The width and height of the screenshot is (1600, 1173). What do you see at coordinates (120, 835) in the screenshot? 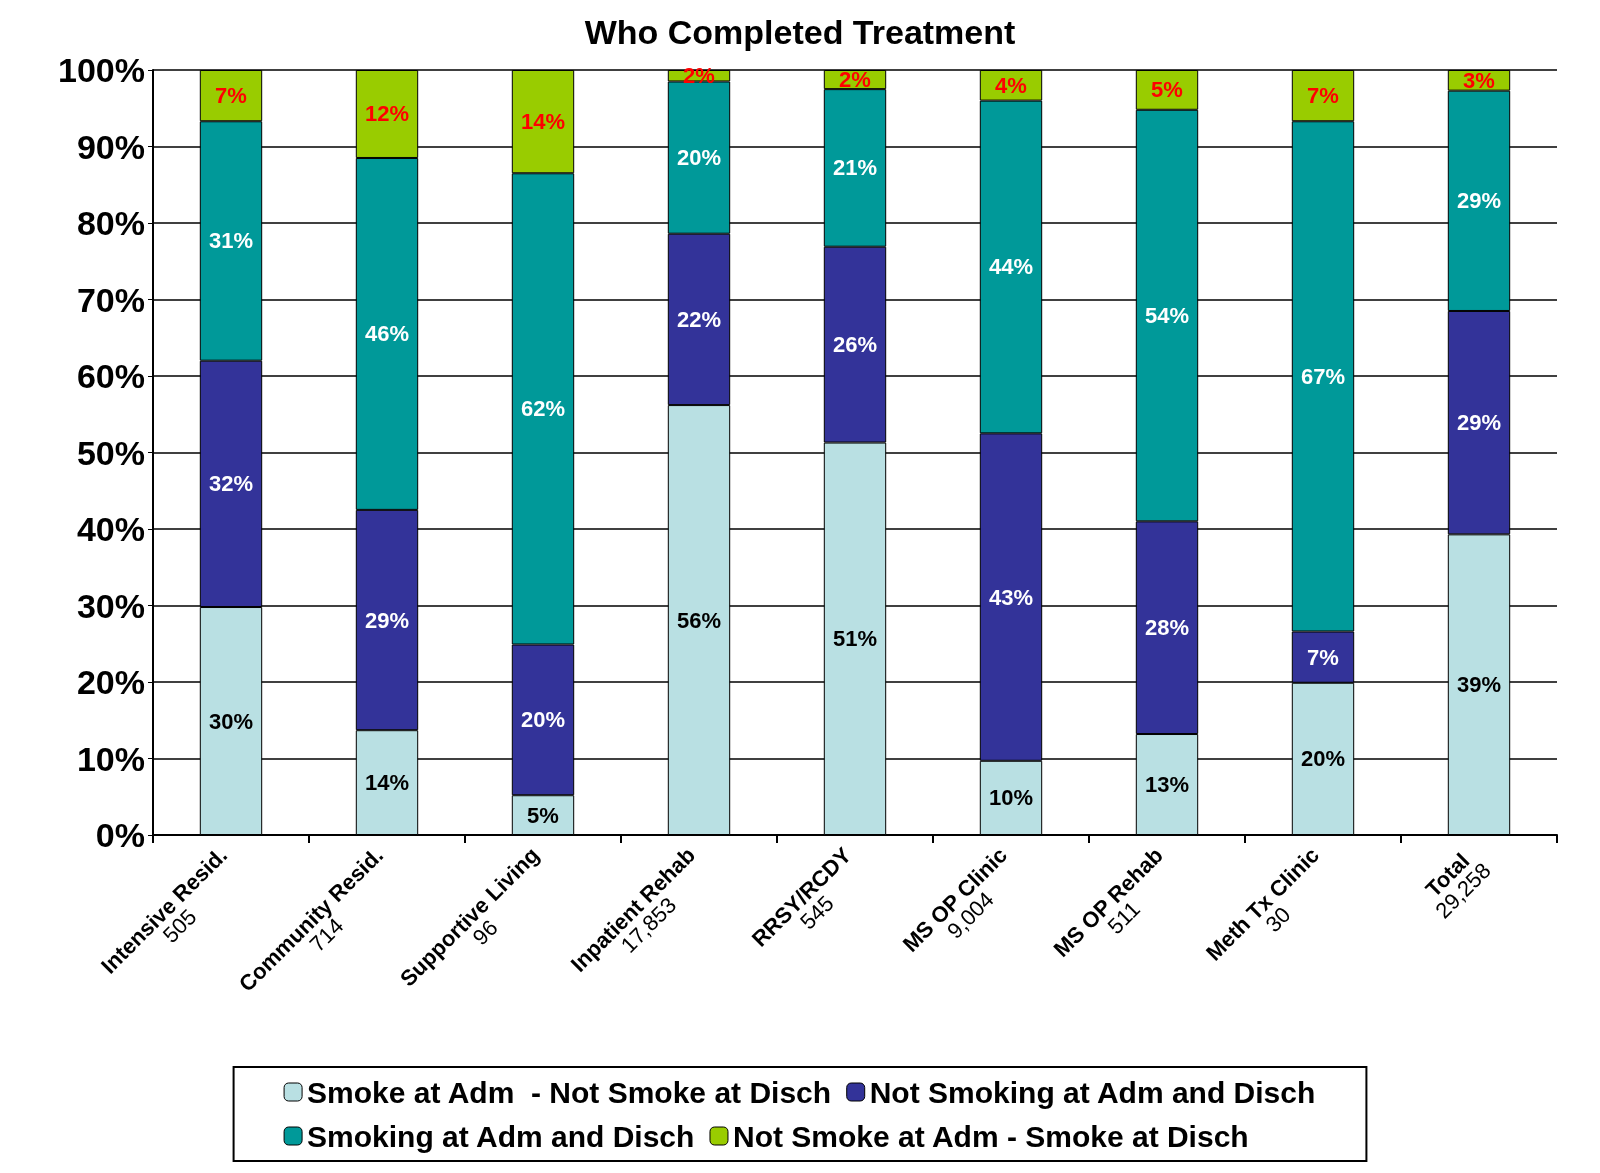
I see `y-tick-label: 0%` at bounding box center [120, 835].